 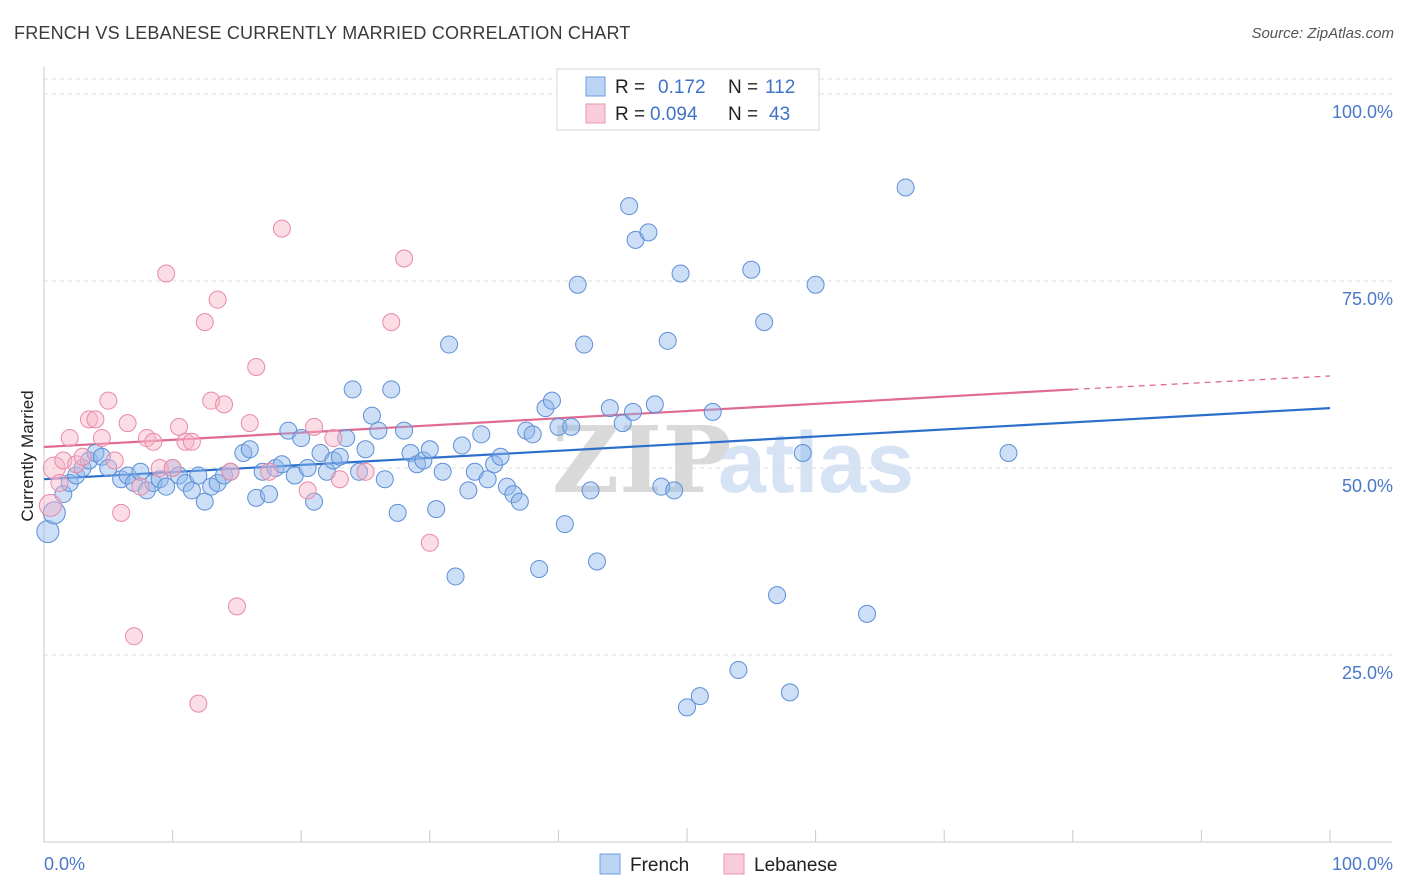 I want to click on y-tick-label-75: 75.0%, so click(x=1367, y=299).